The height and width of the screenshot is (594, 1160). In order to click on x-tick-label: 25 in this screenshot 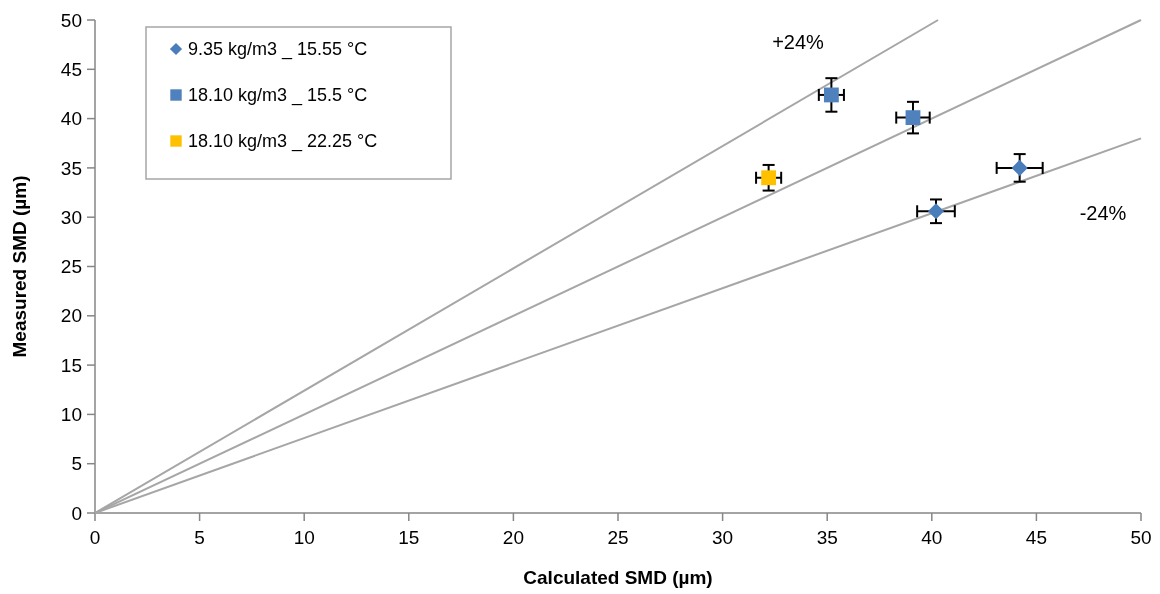, I will do `click(618, 537)`.